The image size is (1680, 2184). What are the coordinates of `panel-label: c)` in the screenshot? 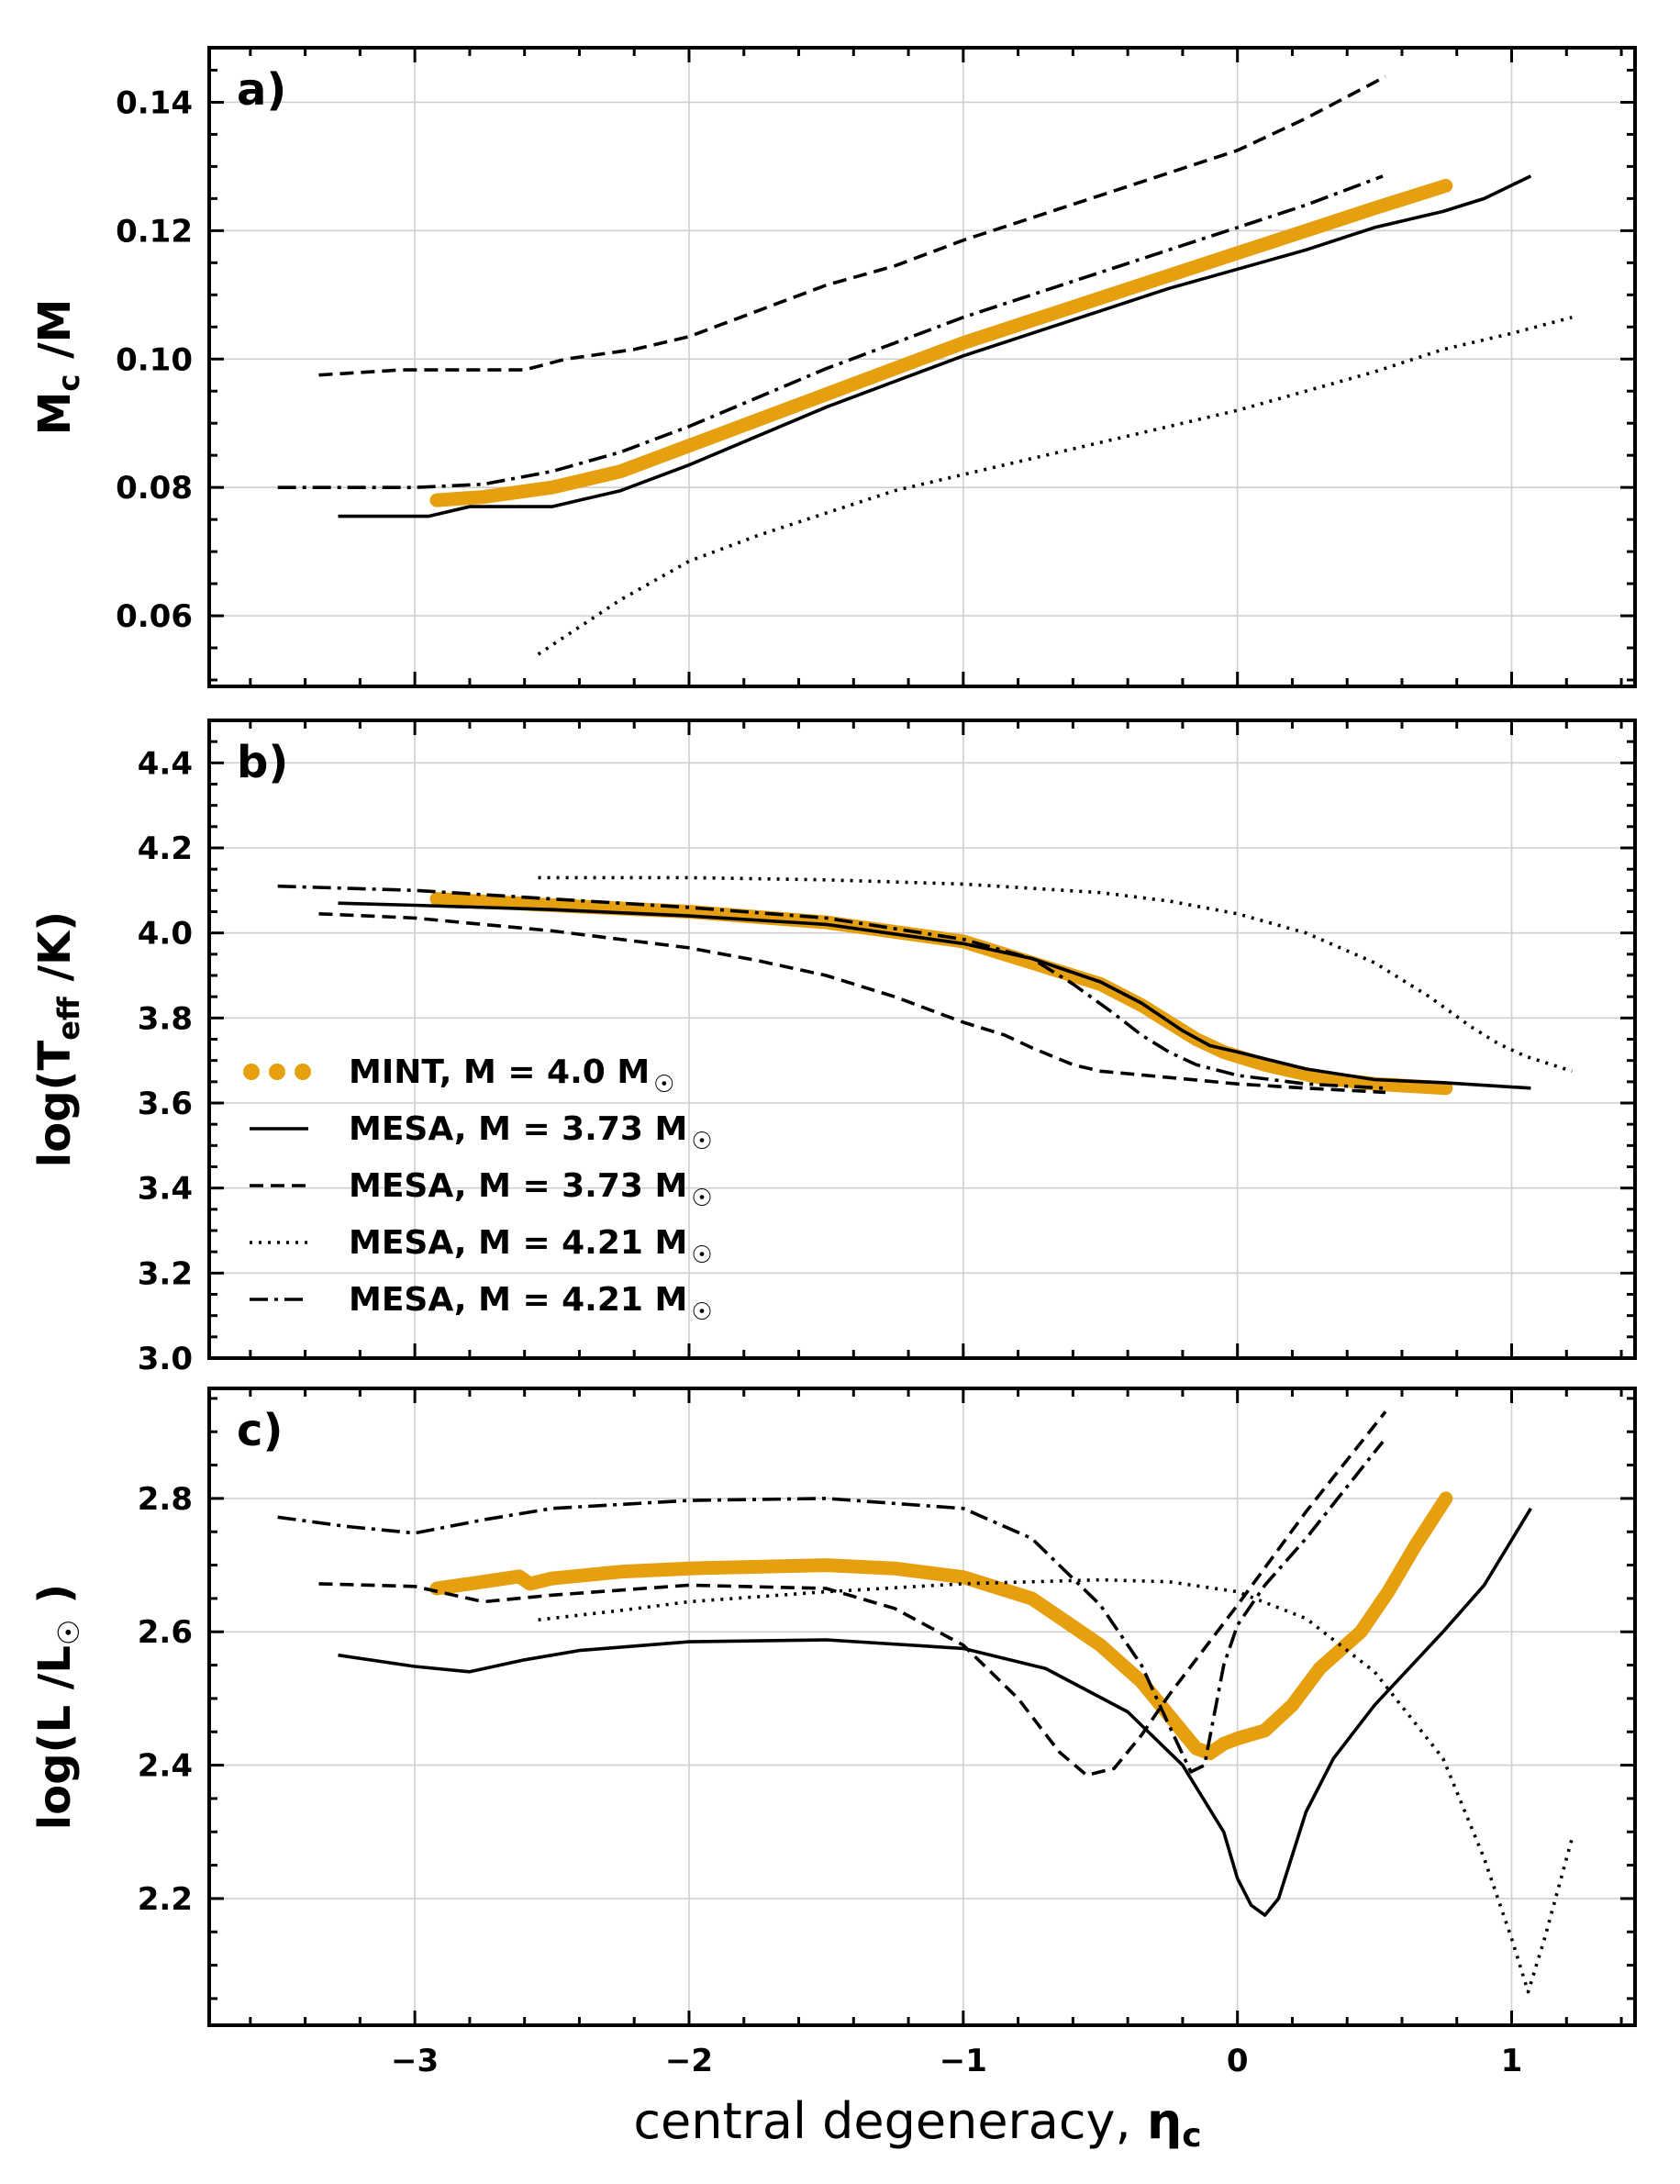 It's located at (260, 1430).